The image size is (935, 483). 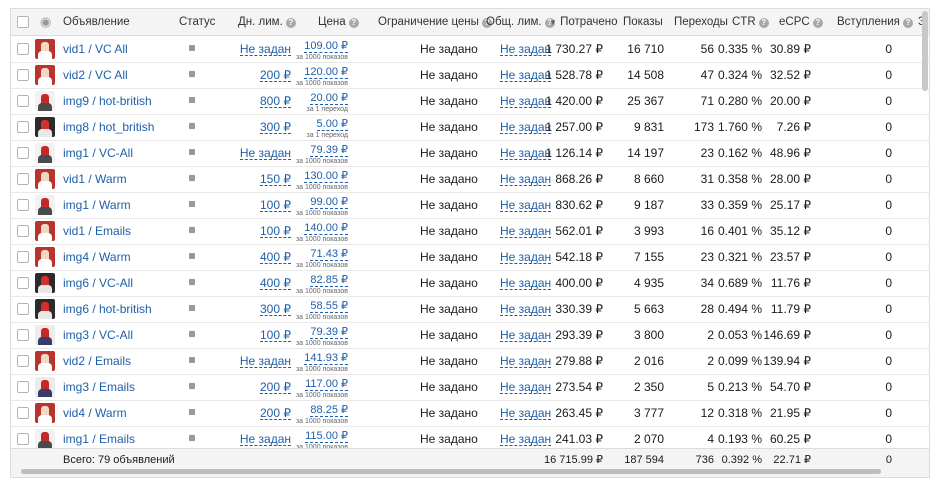 What do you see at coordinates (99, 387) in the screenshot?
I see `ad-name-link: img3 / Emails` at bounding box center [99, 387].